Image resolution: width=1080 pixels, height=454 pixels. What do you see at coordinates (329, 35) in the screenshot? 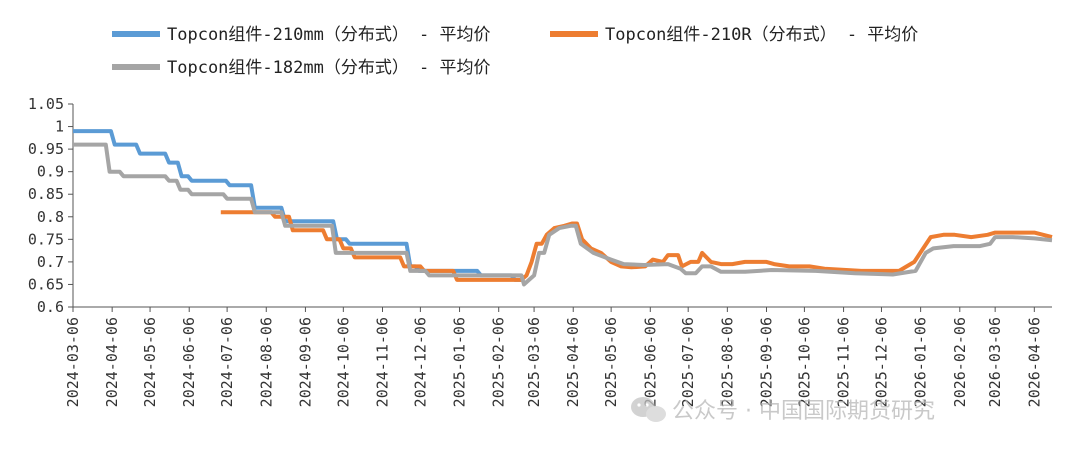
I see `legend-label-210mm: Topcon组件-210mm（分布式） - 平均价` at bounding box center [329, 35].